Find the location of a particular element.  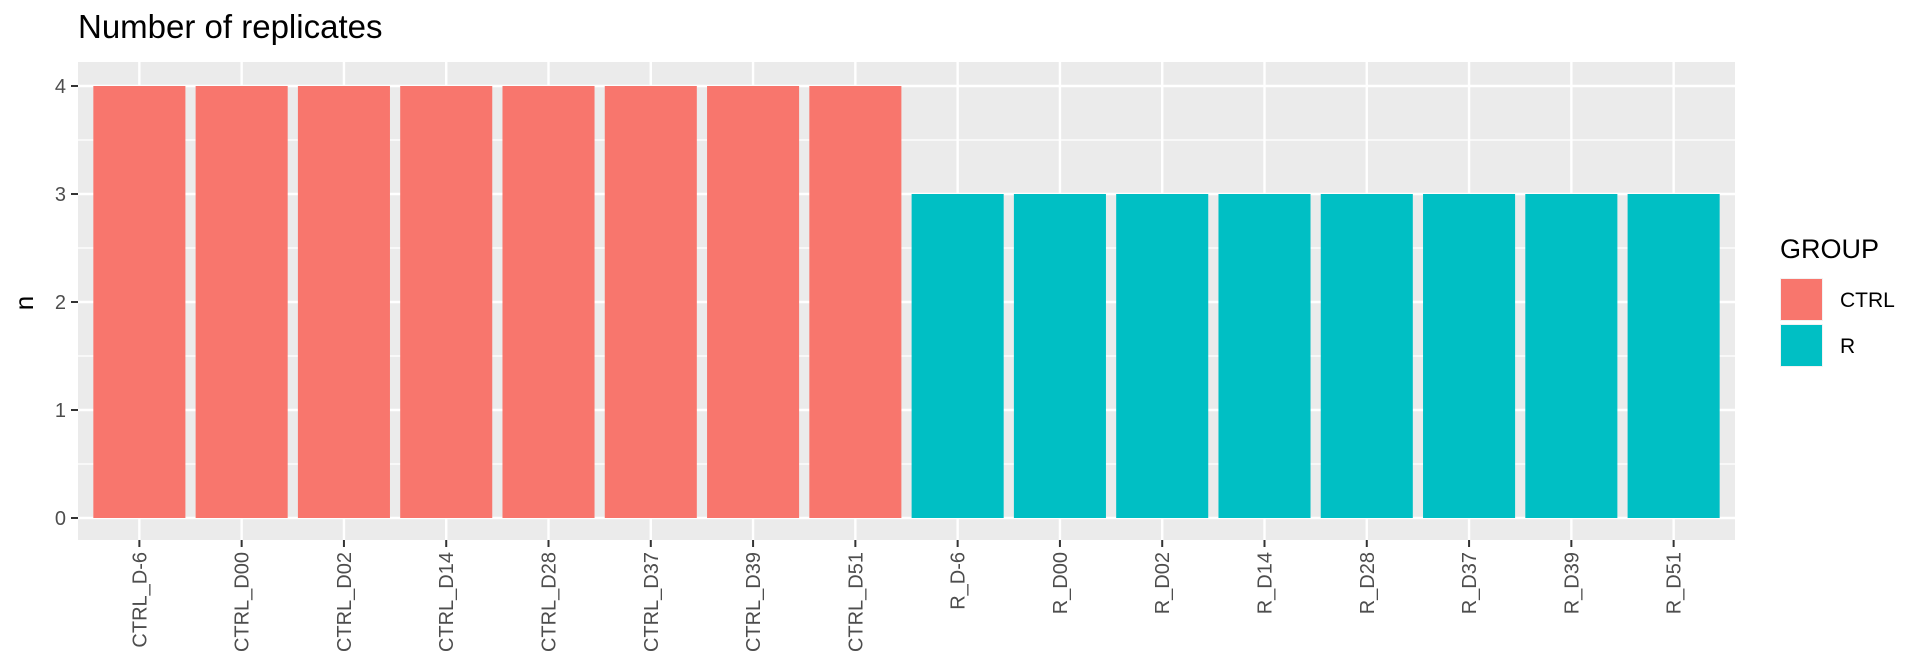

x-tick-label: R_D00 is located at coordinates (1061, 583).